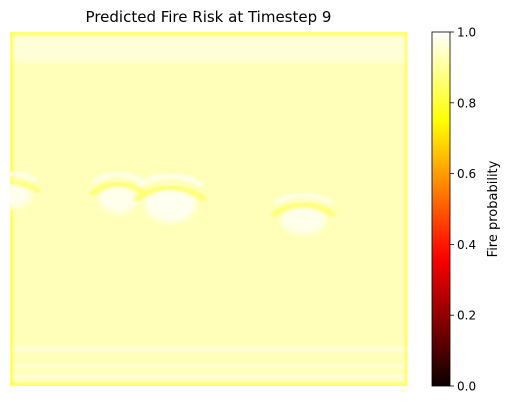 The height and width of the screenshot is (413, 511). What do you see at coordinates (208, 384) in the screenshot?
I see `border-bottom` at bounding box center [208, 384].